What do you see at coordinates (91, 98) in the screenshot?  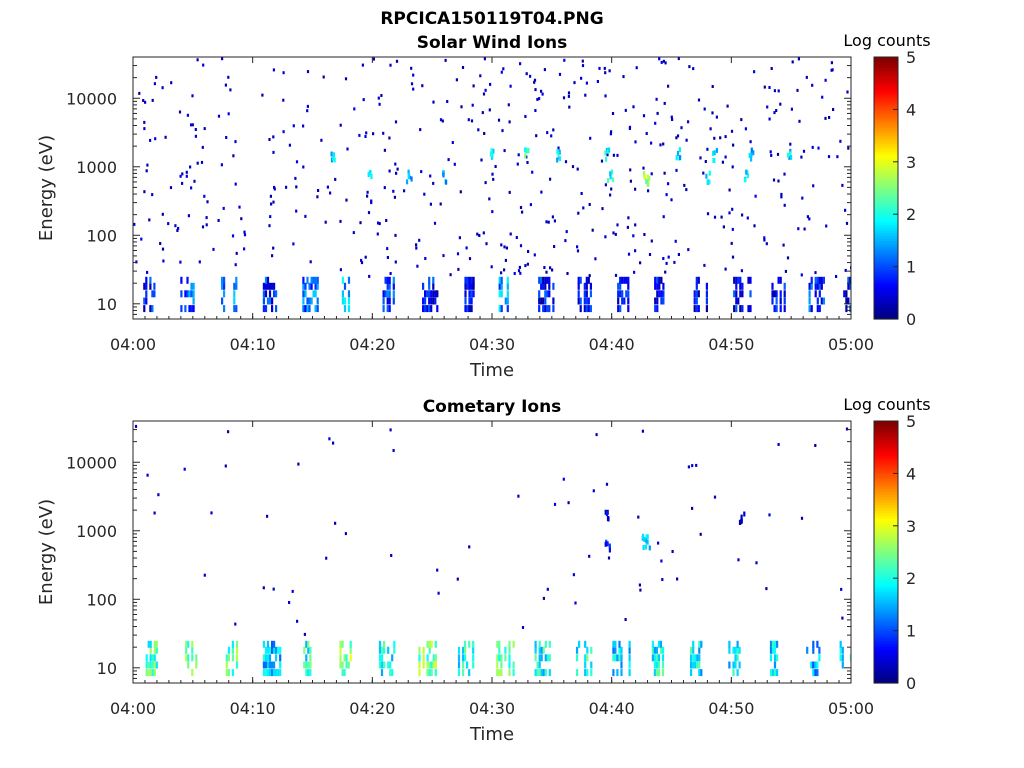 I see `y-tick-label: 10000` at bounding box center [91, 98].